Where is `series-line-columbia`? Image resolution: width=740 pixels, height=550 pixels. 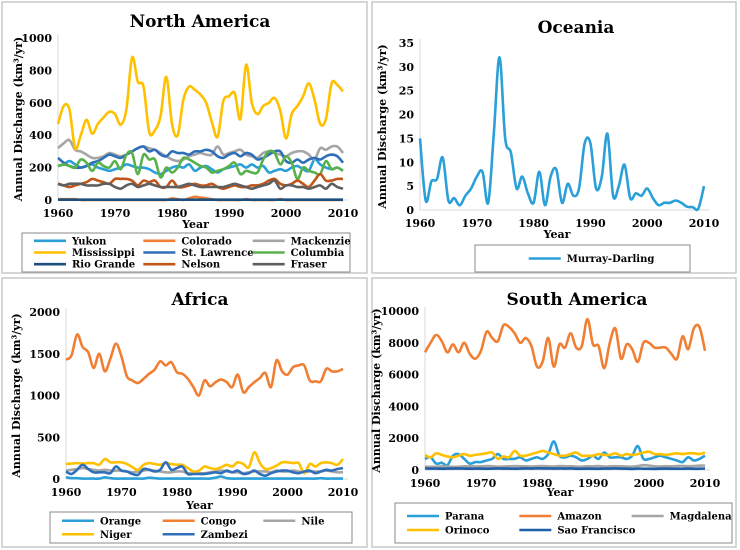
series-line-columbia is located at coordinates (200, 165).